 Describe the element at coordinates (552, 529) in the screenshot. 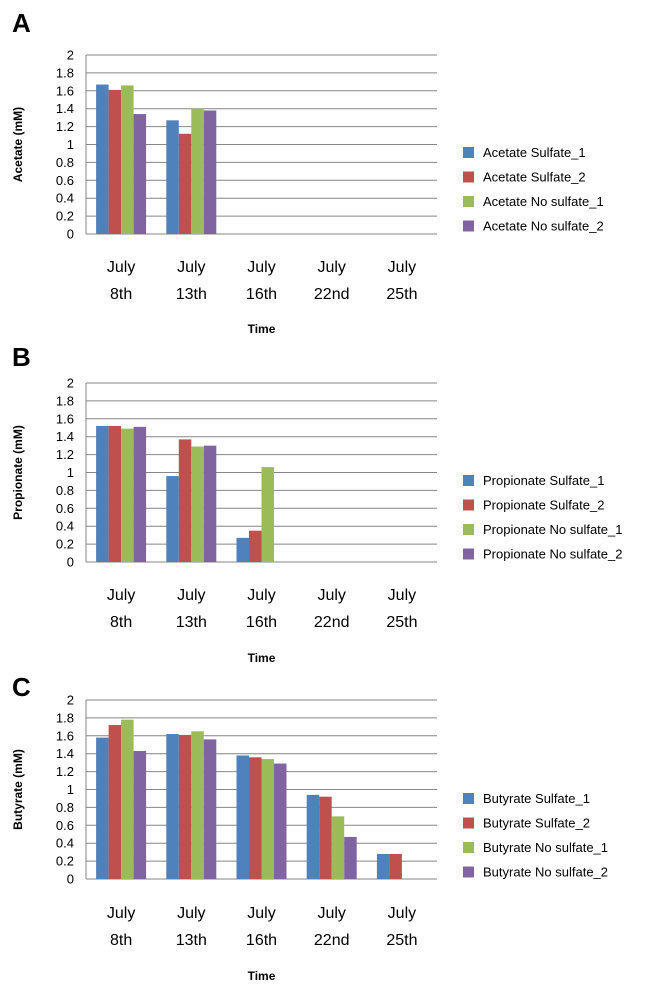

I see `legend-label: Propionate No sulfate_1` at that location.